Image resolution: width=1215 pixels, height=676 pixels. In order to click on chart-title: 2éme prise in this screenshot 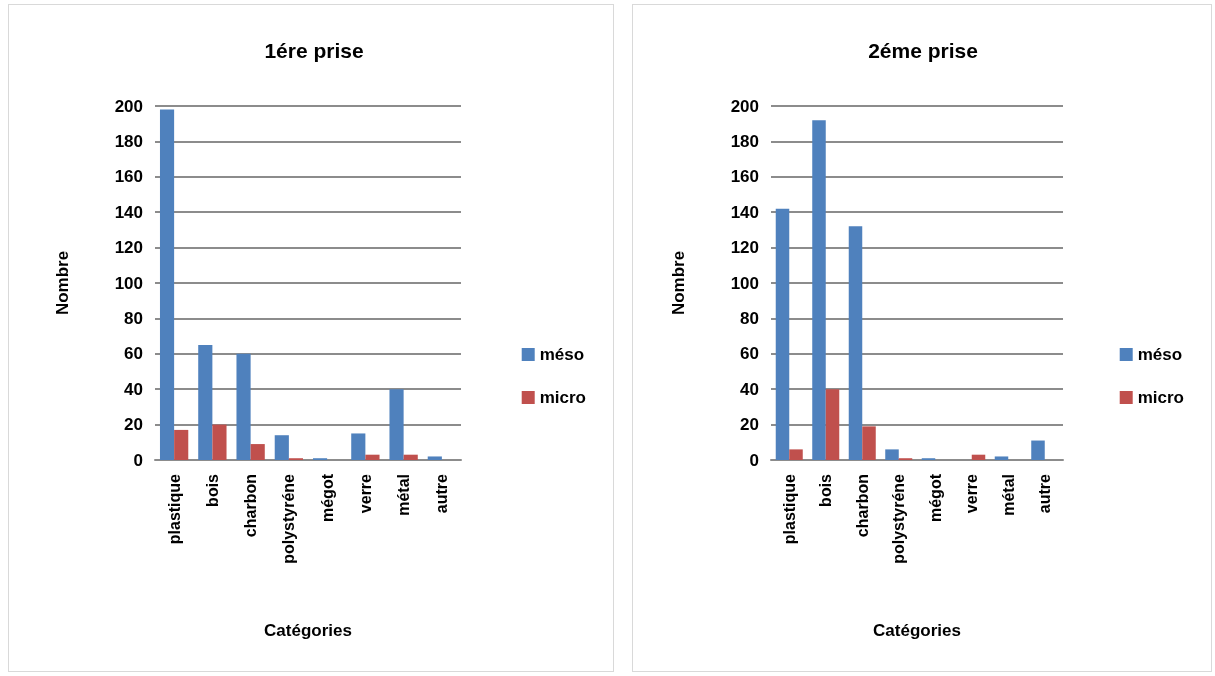, I will do `click(923, 50)`.